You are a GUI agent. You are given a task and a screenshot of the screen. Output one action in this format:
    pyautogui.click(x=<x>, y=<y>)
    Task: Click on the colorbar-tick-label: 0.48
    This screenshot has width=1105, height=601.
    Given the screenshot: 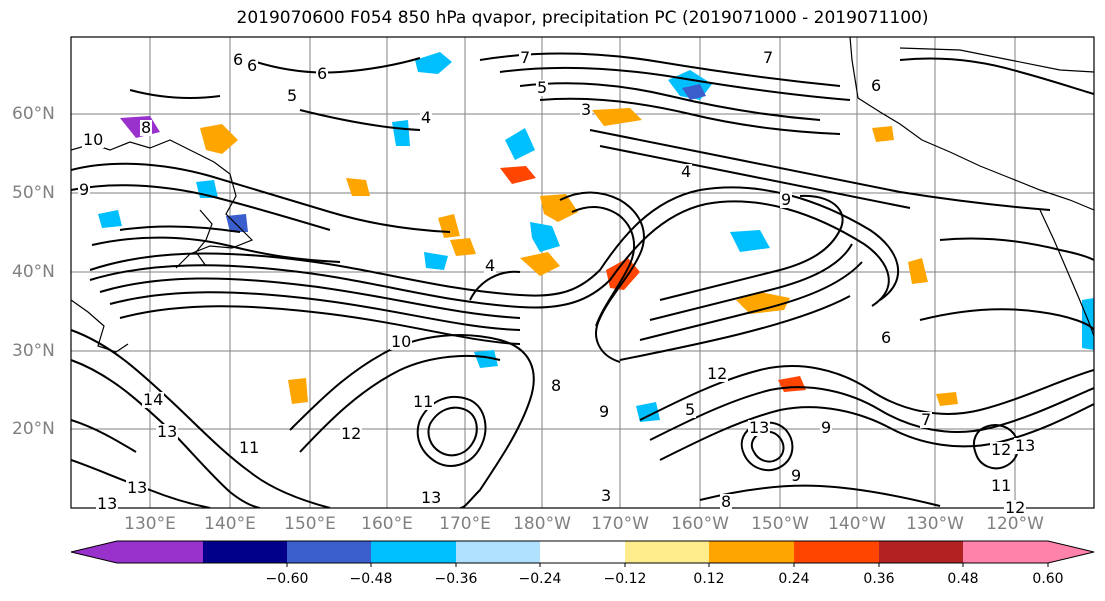 What is the action you would take?
    pyautogui.click(x=963, y=579)
    